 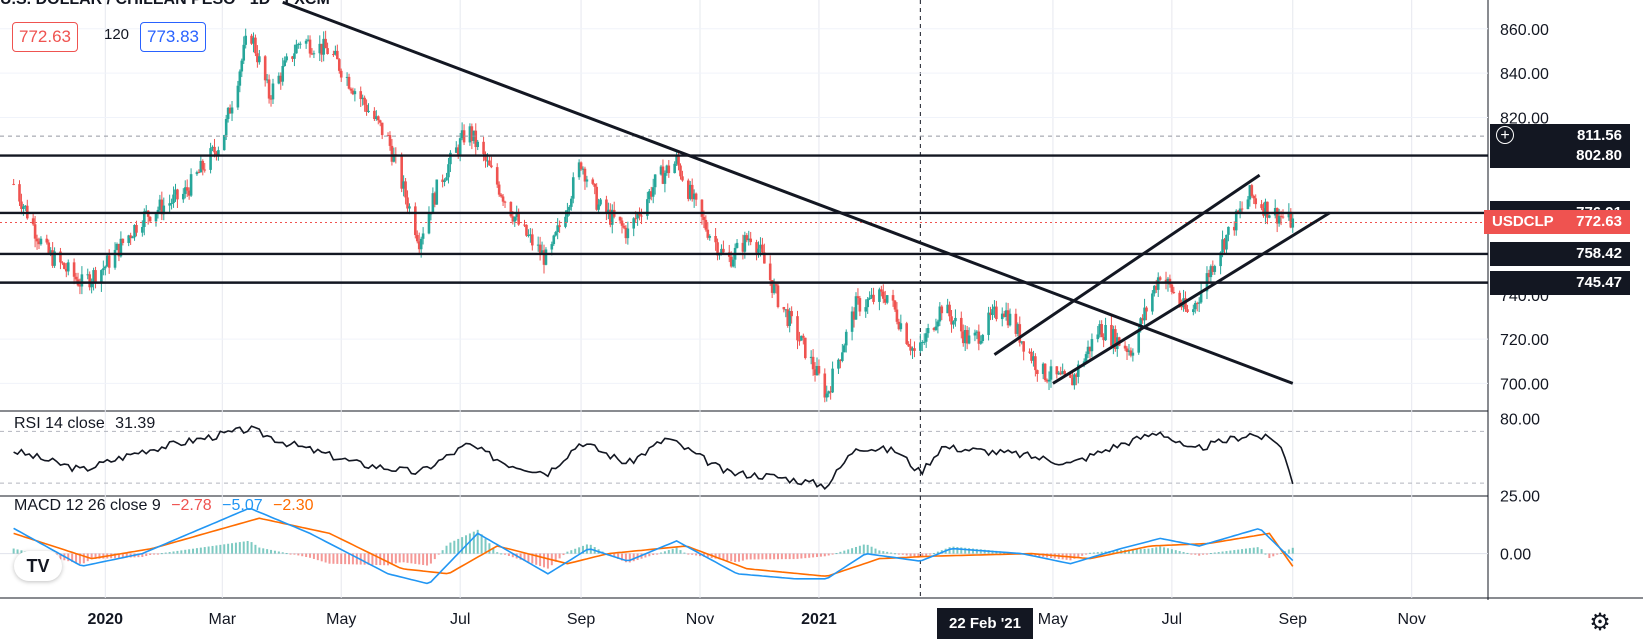 What do you see at coordinates (1191, 298) in the screenshot?
I see `trendline-channel-lower` at bounding box center [1191, 298].